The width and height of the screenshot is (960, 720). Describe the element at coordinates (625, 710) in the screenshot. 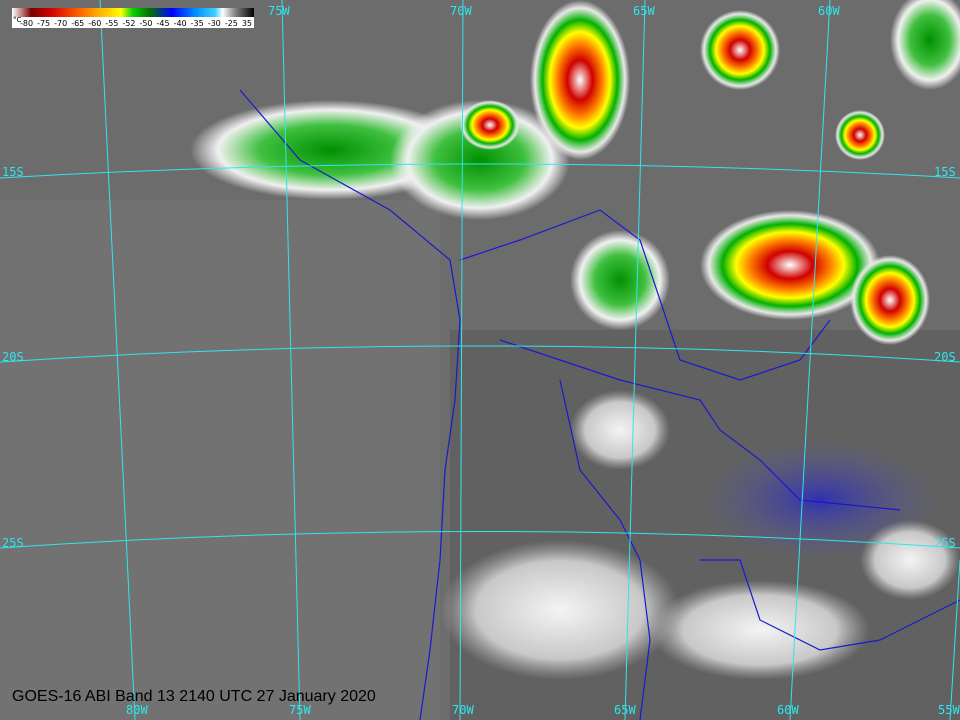

I see `bottom-label-65w: 65W` at that location.